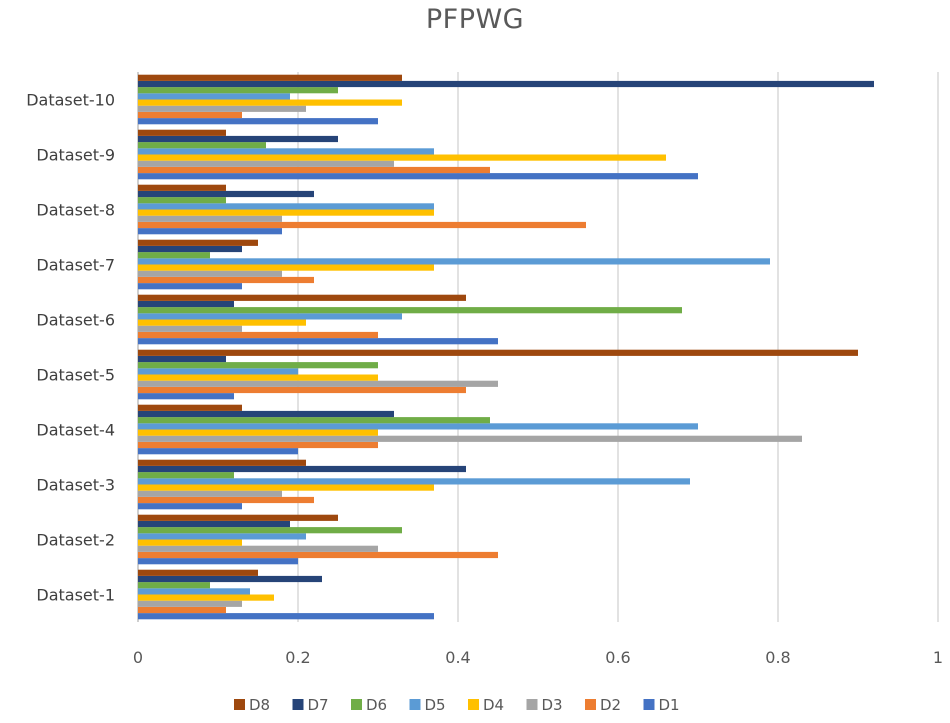  I want to click on category-label: Dataset-1, so click(75, 595).